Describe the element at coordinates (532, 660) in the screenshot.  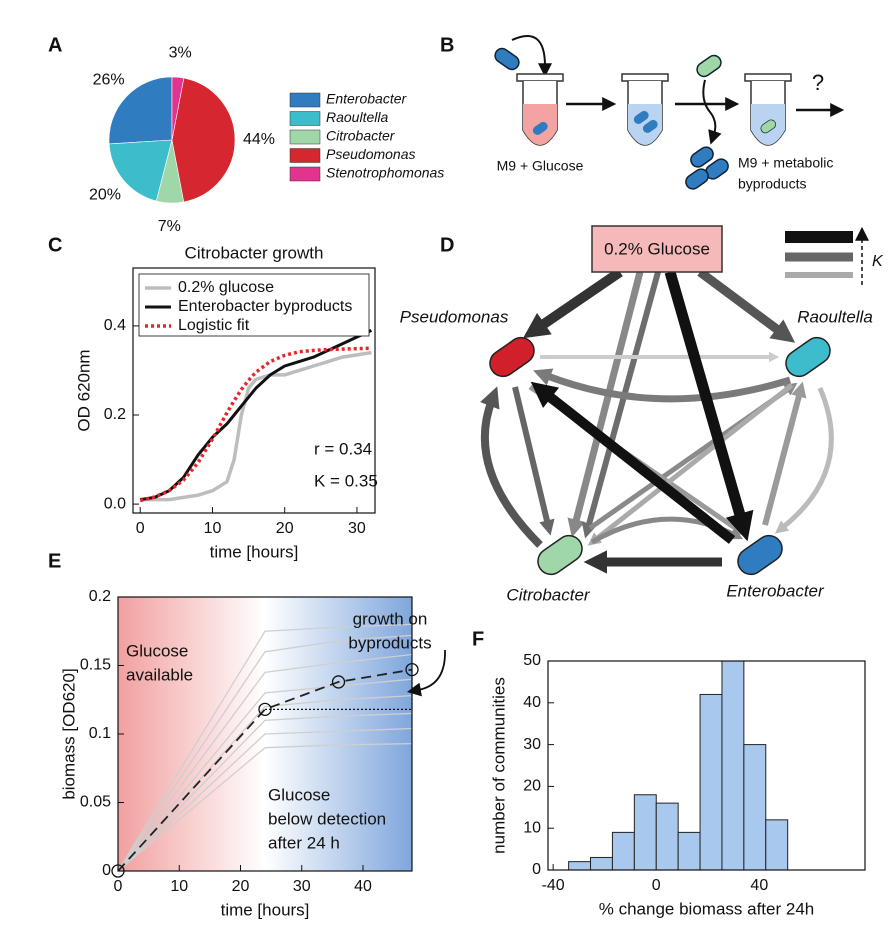
I see `y-tick-label: 50` at that location.